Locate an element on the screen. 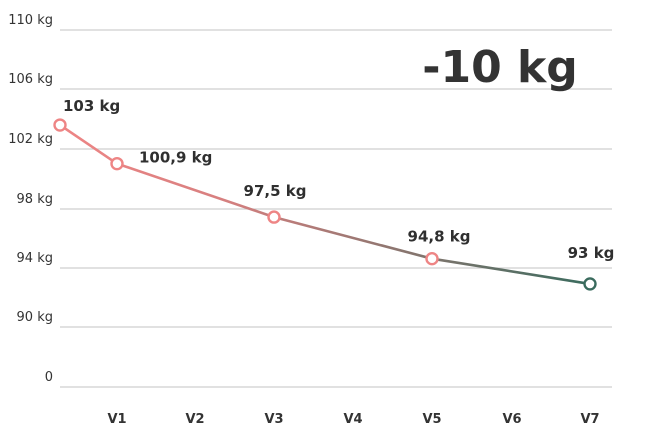 The image size is (648, 440). x-tick-label: V2 is located at coordinates (194, 419).